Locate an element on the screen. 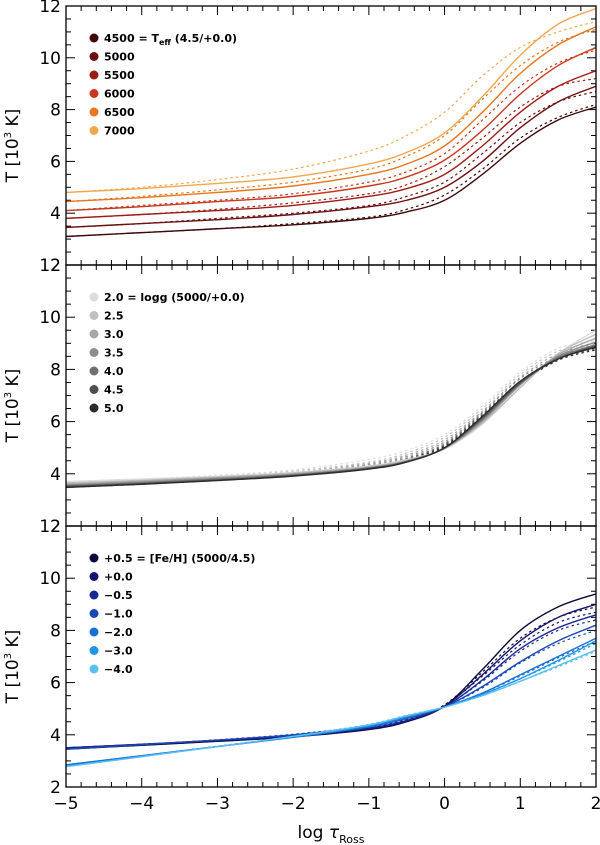  x-tick-label: 0 is located at coordinates (444, 804).